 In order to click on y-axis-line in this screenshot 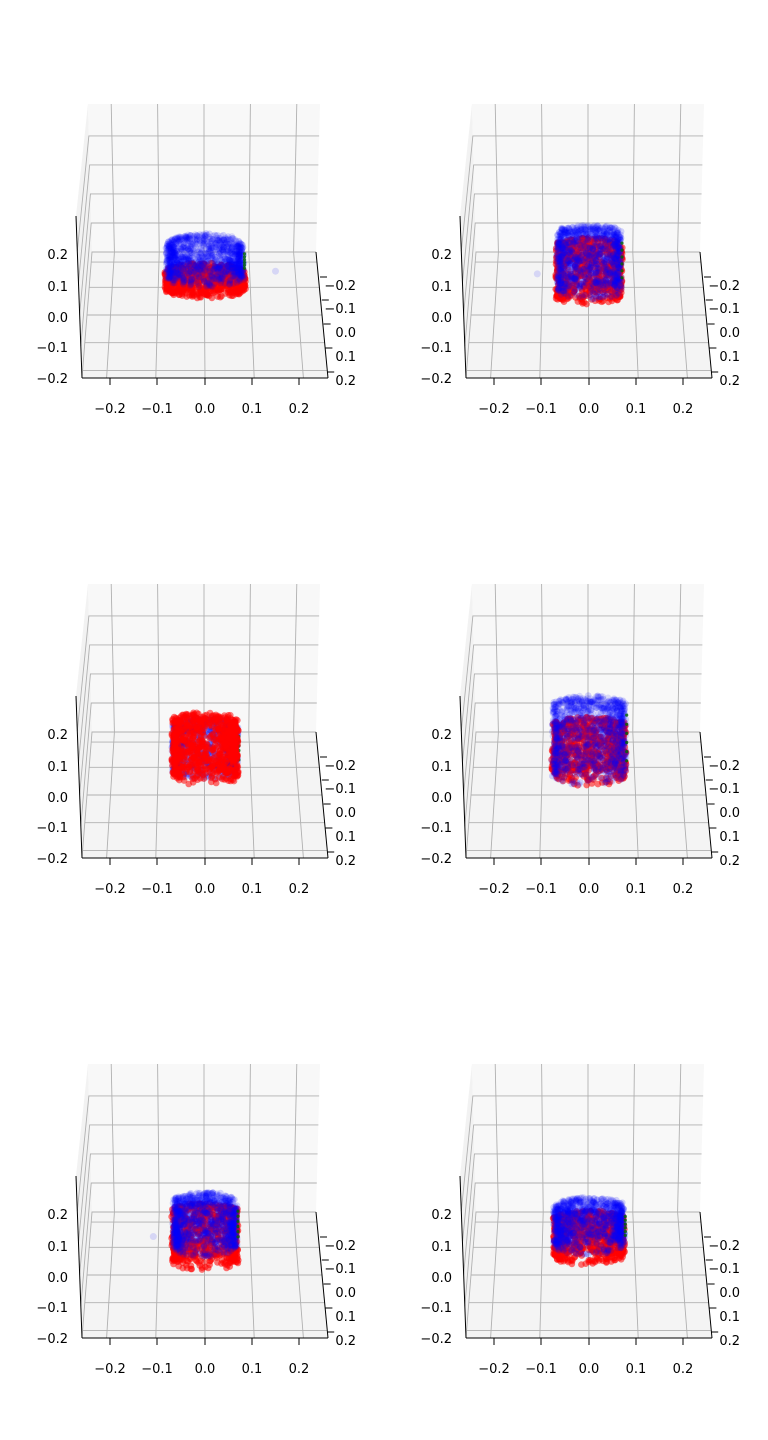, I will do `click(322, 315)`.